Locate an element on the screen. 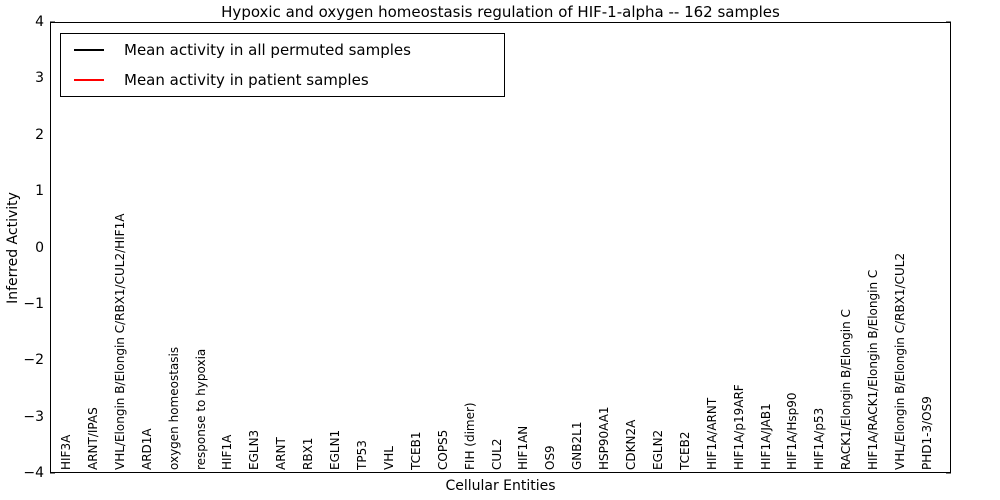  x-category-label: CUL2 is located at coordinates (496, 454).